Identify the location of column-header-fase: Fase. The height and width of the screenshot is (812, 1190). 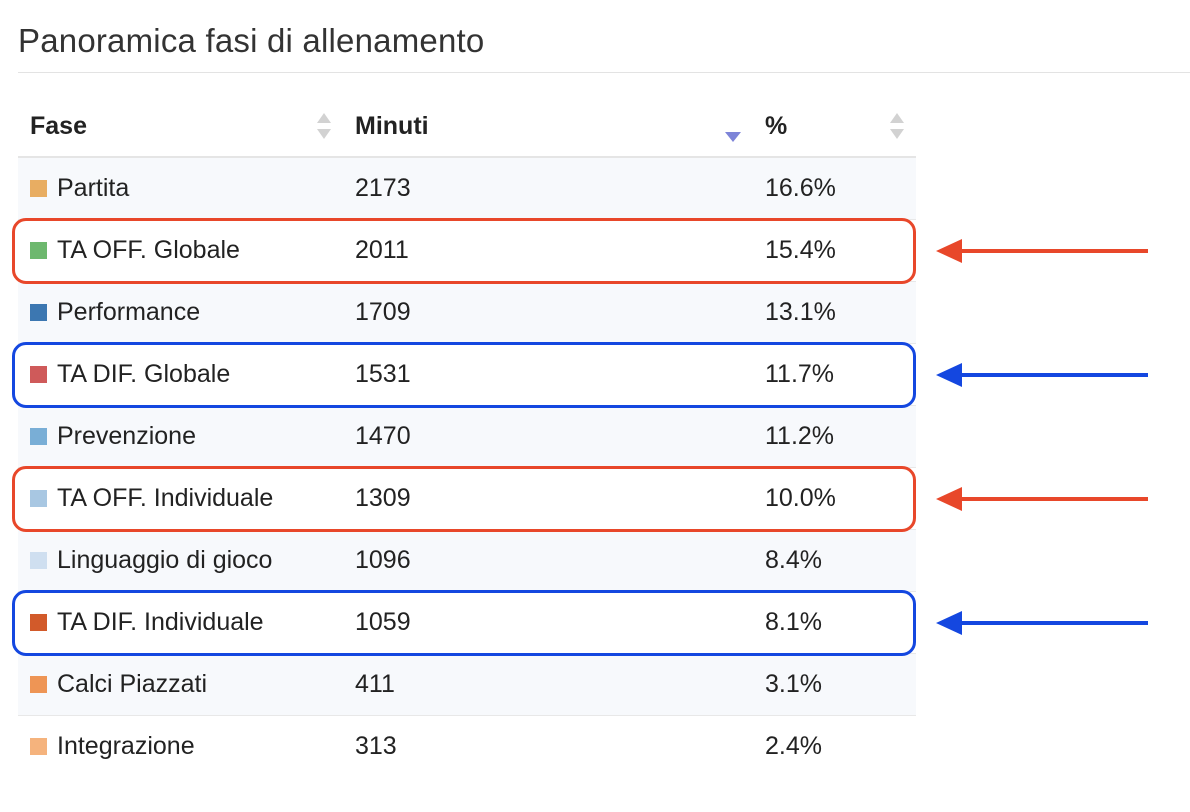
(180, 127).